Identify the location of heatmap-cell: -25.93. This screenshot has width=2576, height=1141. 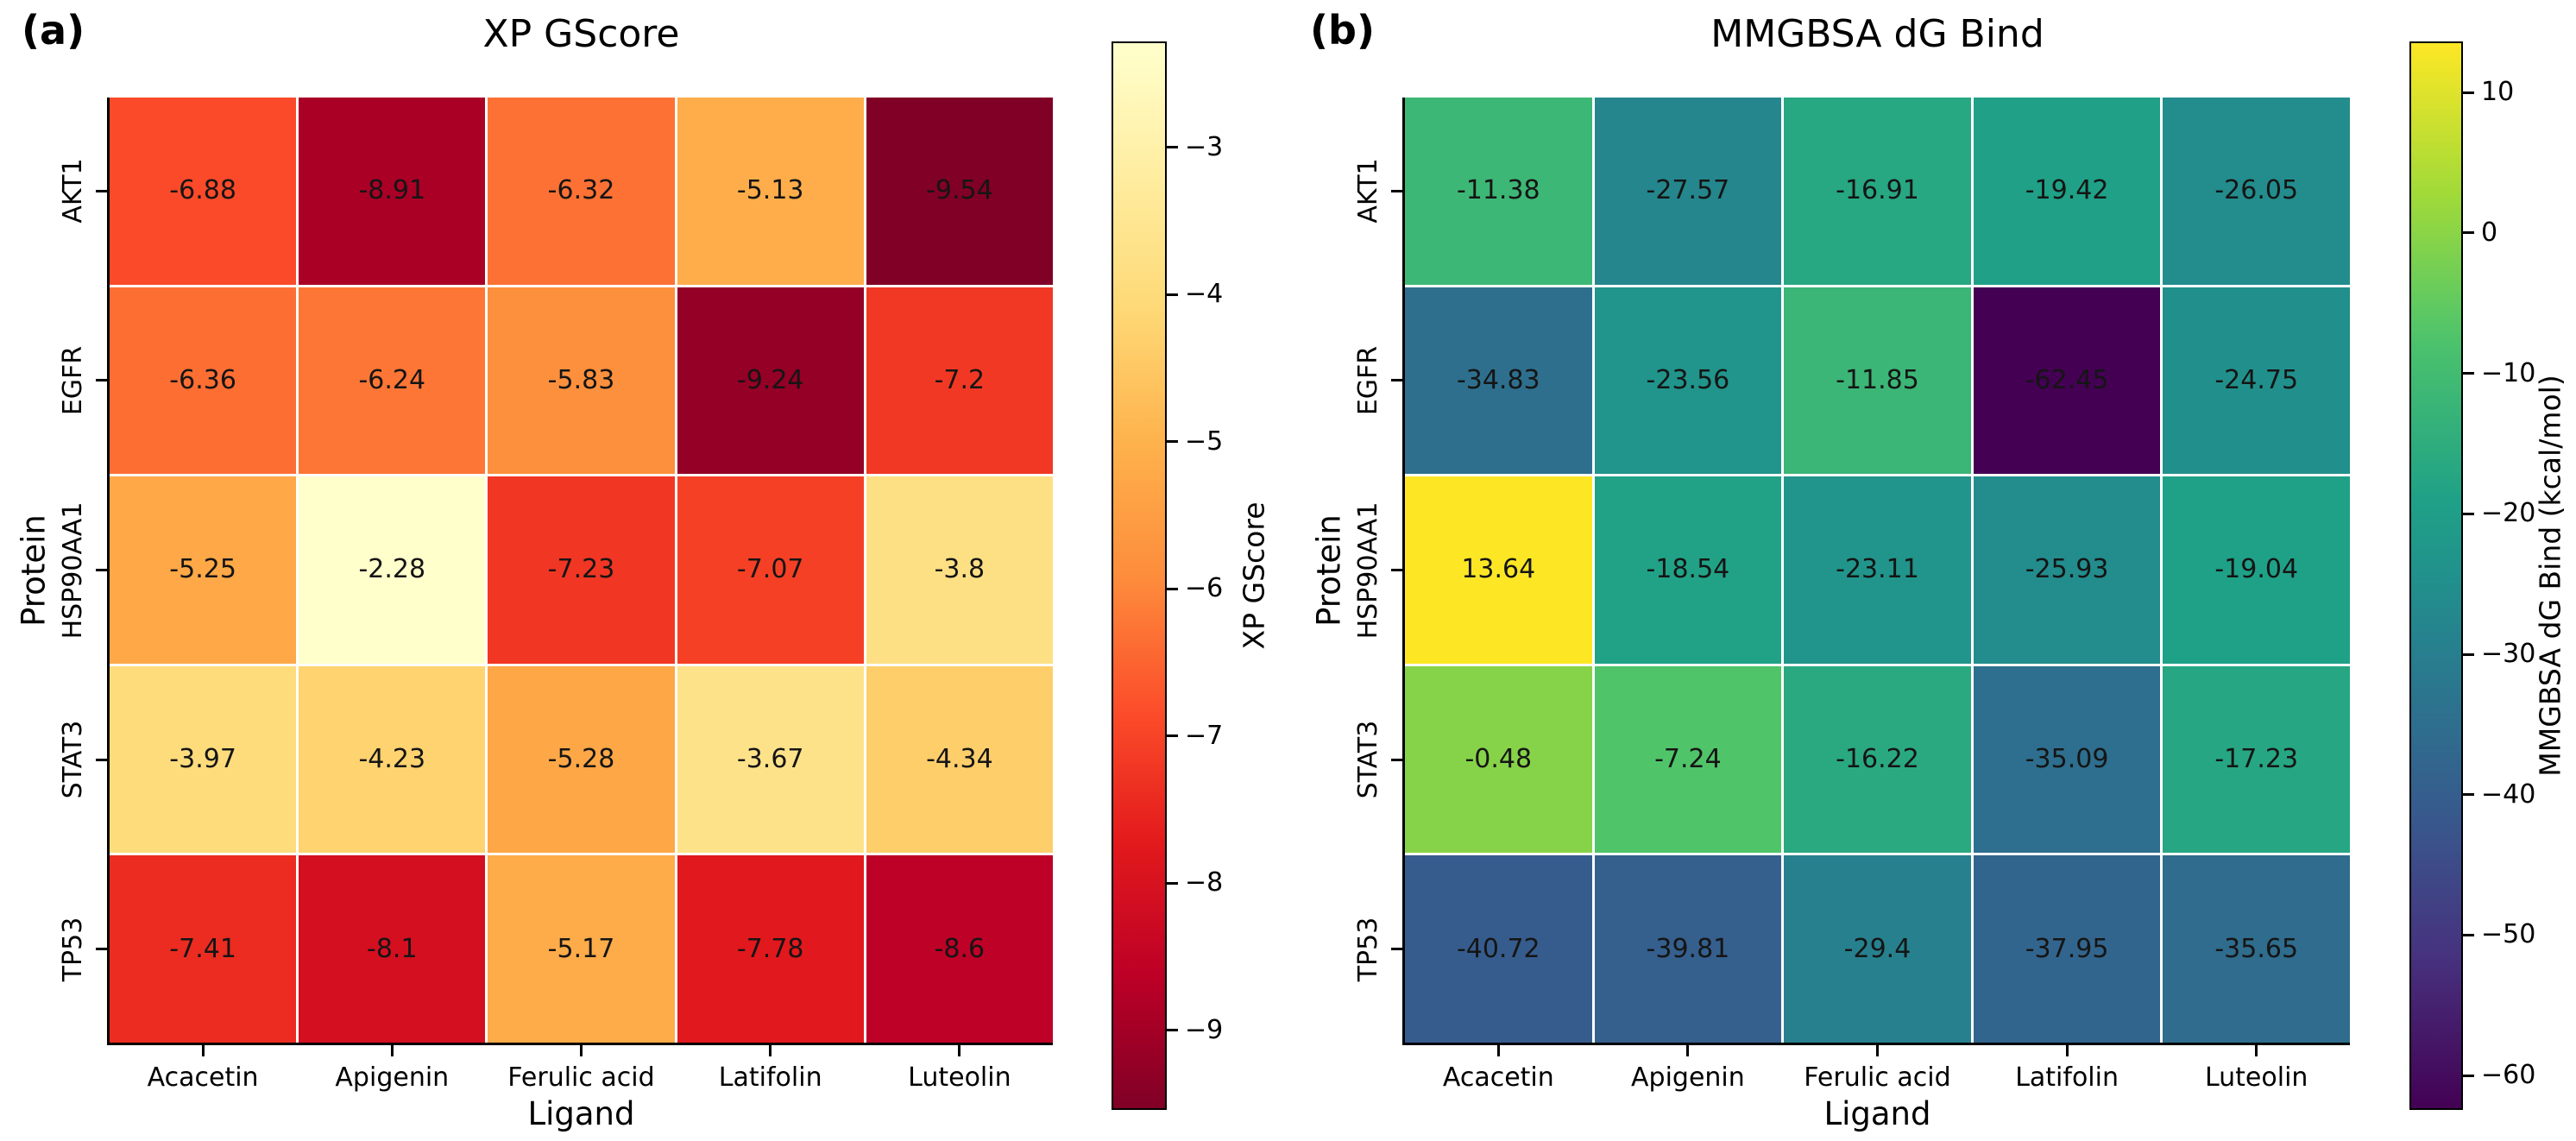
(2067, 570).